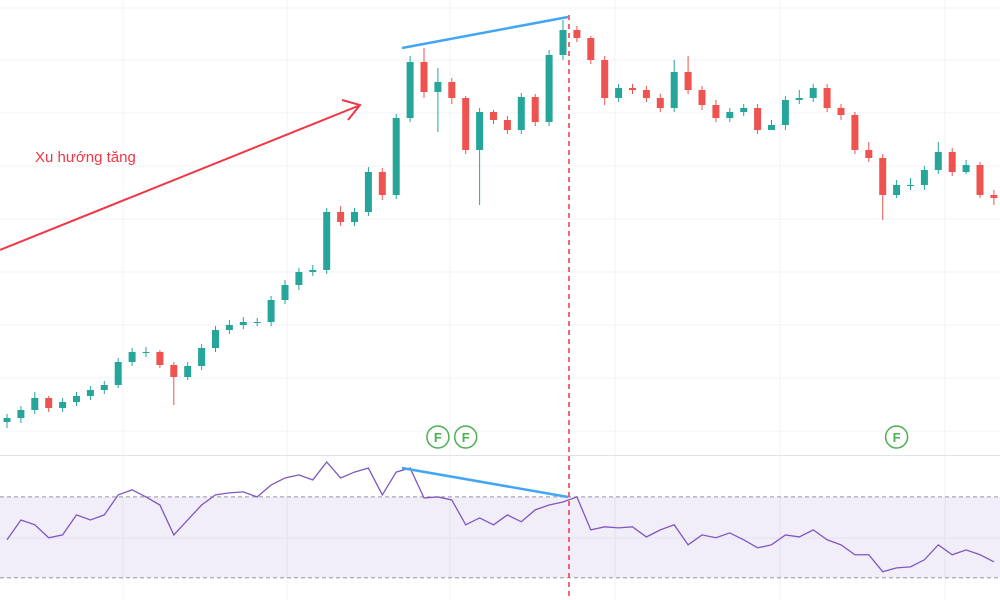 This screenshot has height=600, width=1000. I want to click on trend-arrow, so click(179, 178).